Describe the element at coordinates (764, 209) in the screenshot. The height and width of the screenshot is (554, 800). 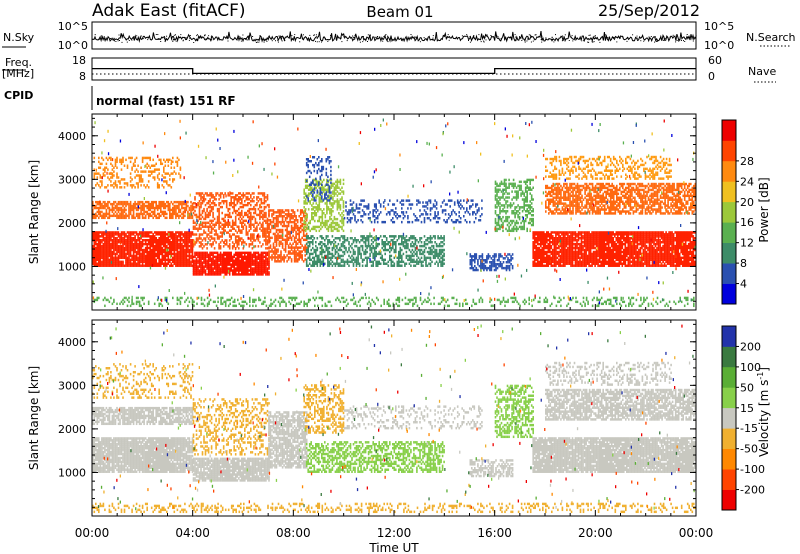
I see `power-cbar-label: Power [dB]` at that location.